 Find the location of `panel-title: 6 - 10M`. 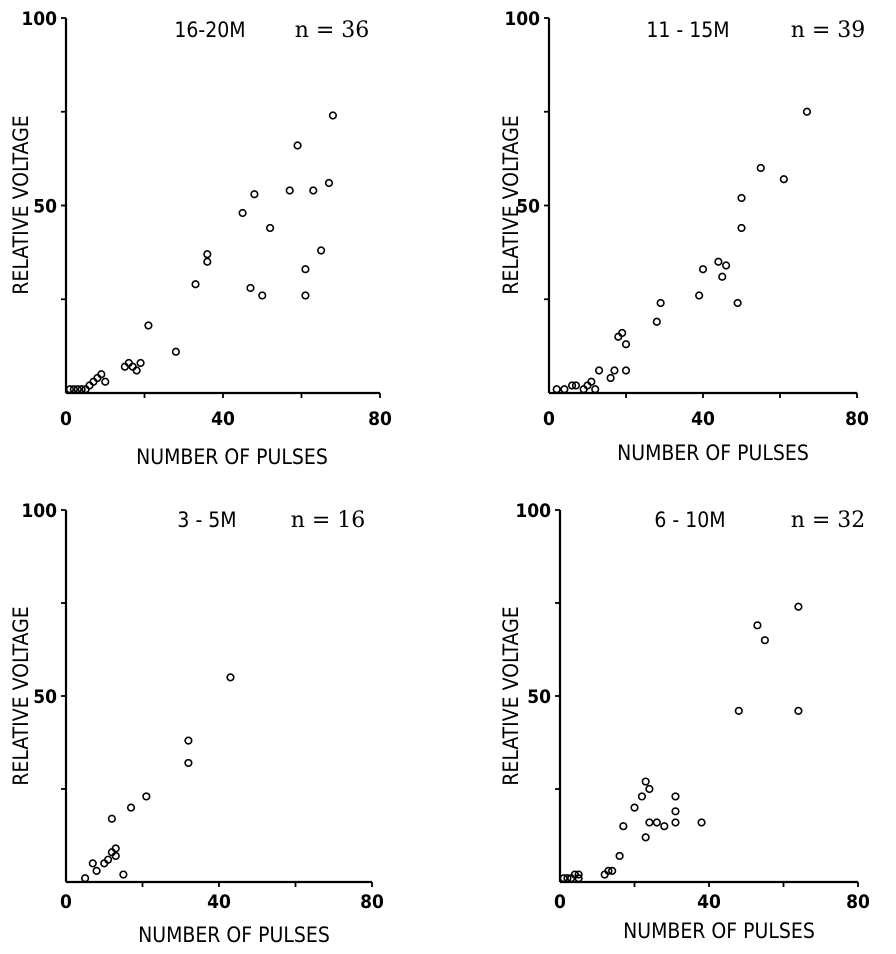

panel-title: 6 - 10M is located at coordinates (689, 520).